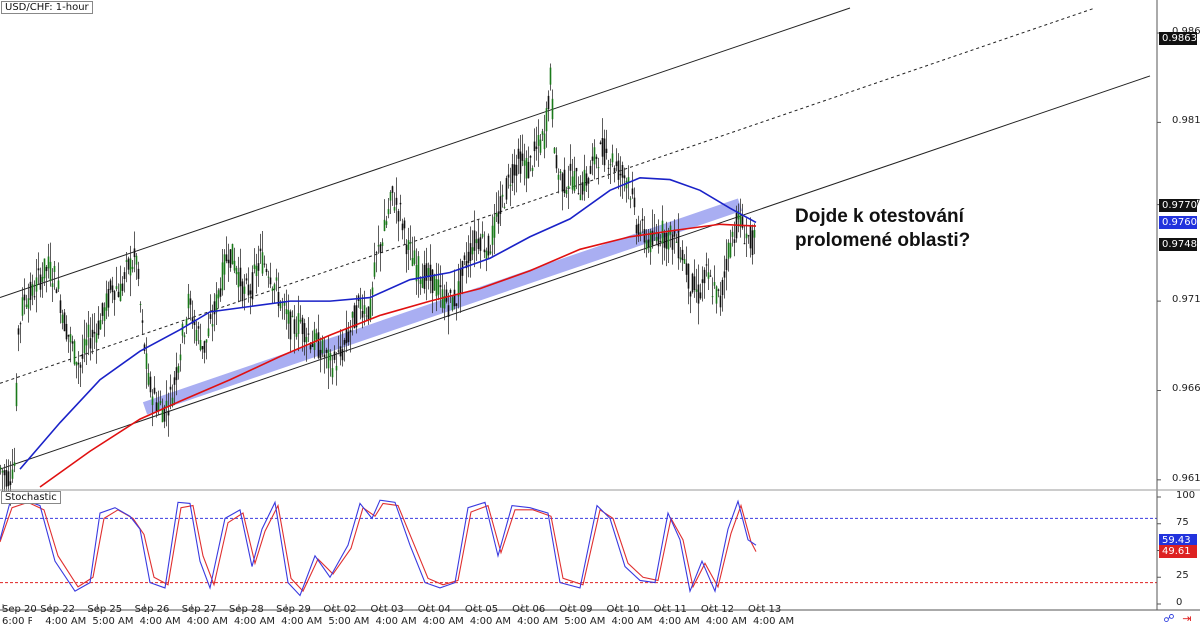 This screenshot has height=628, width=1200. I want to click on price-tag: 0.9748, so click(1178, 244).